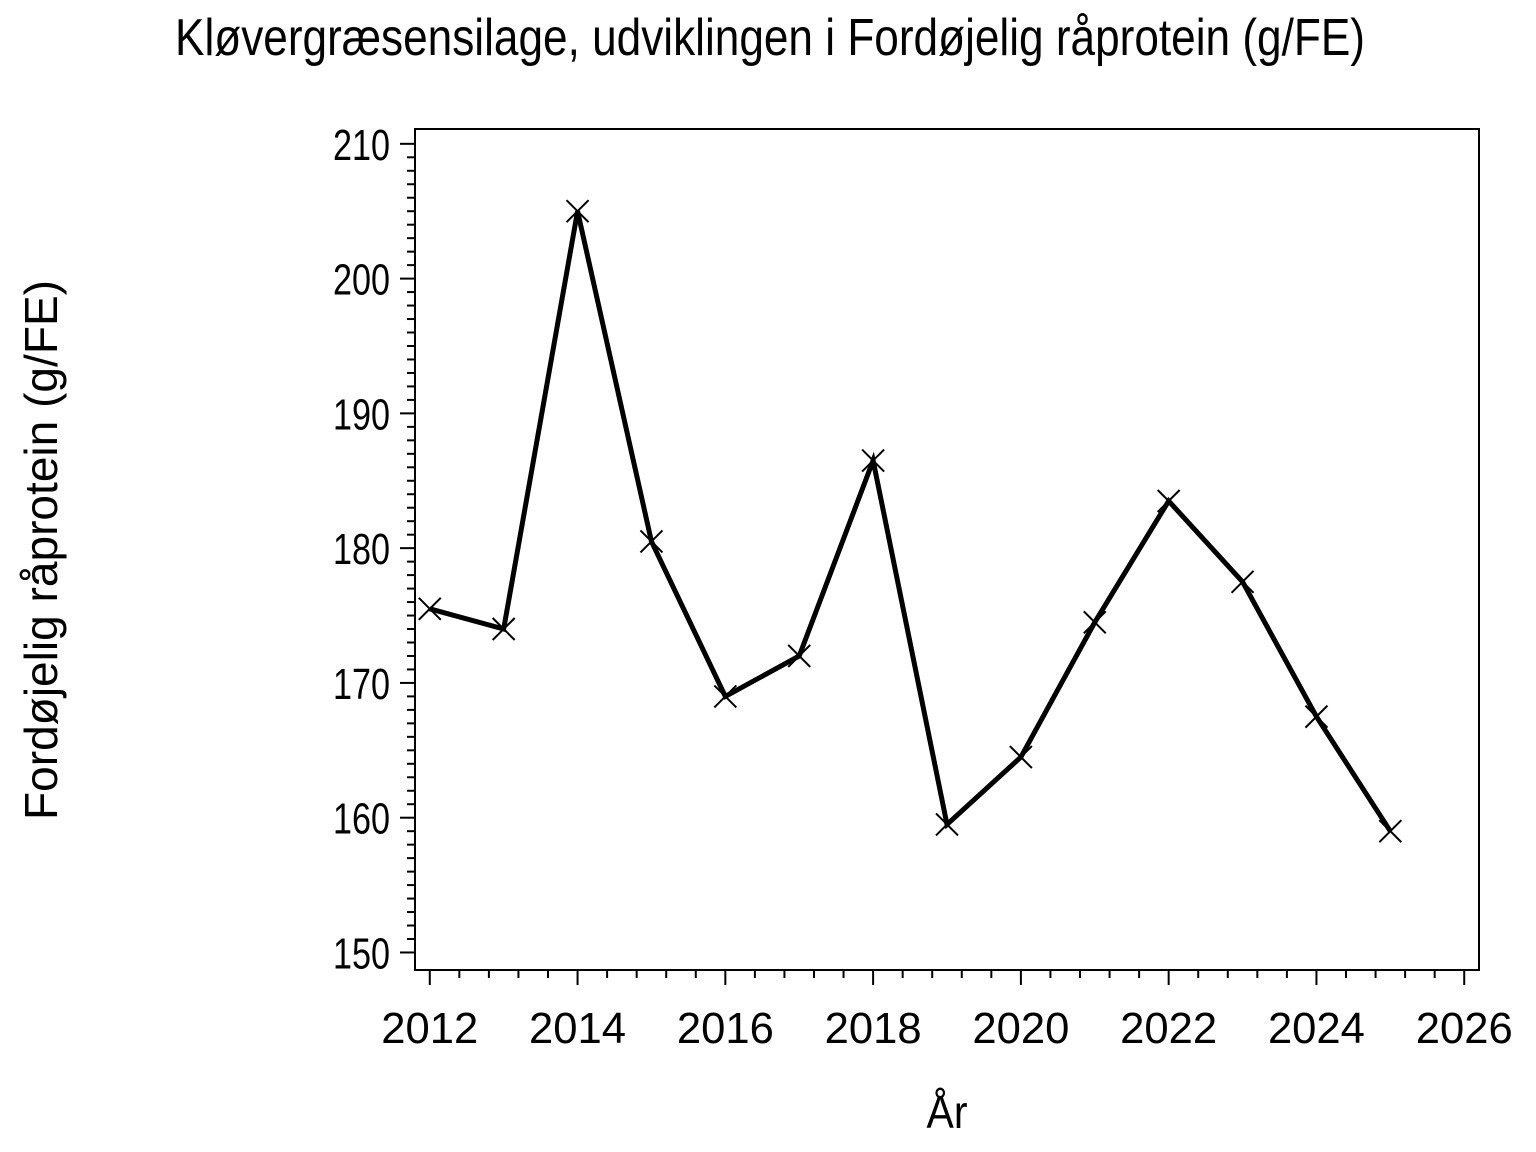 This screenshot has width=1536, height=1152. What do you see at coordinates (361, 280) in the screenshot?
I see `y-tick-label: 200` at bounding box center [361, 280].